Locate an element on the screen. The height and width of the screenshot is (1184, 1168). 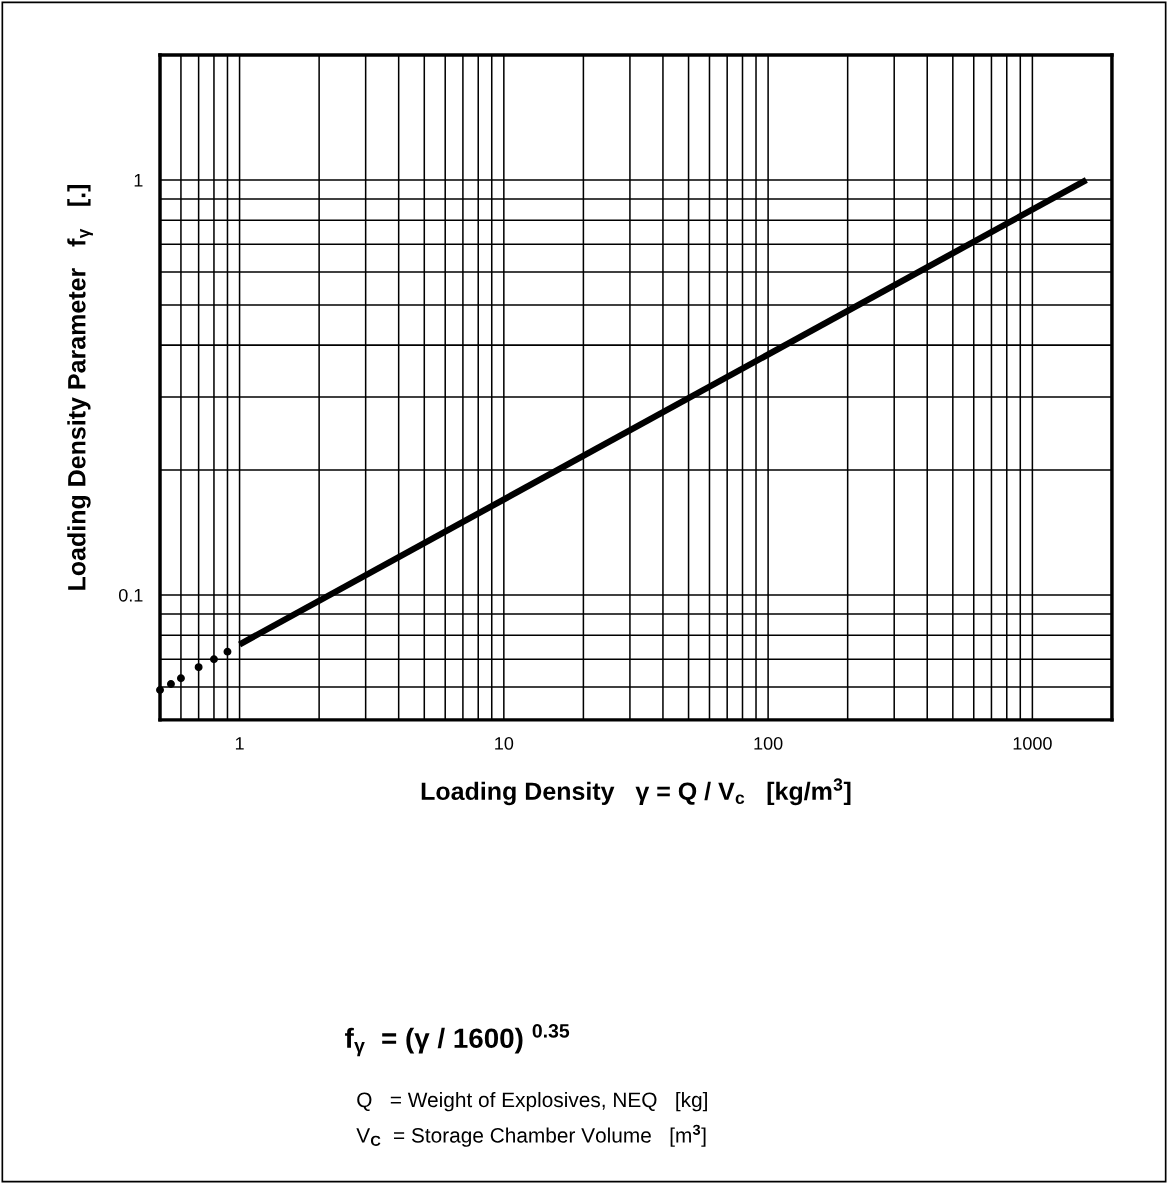
text: Q = Weight of Explosives, NEQ [kg] is located at coordinates (532, 1101).